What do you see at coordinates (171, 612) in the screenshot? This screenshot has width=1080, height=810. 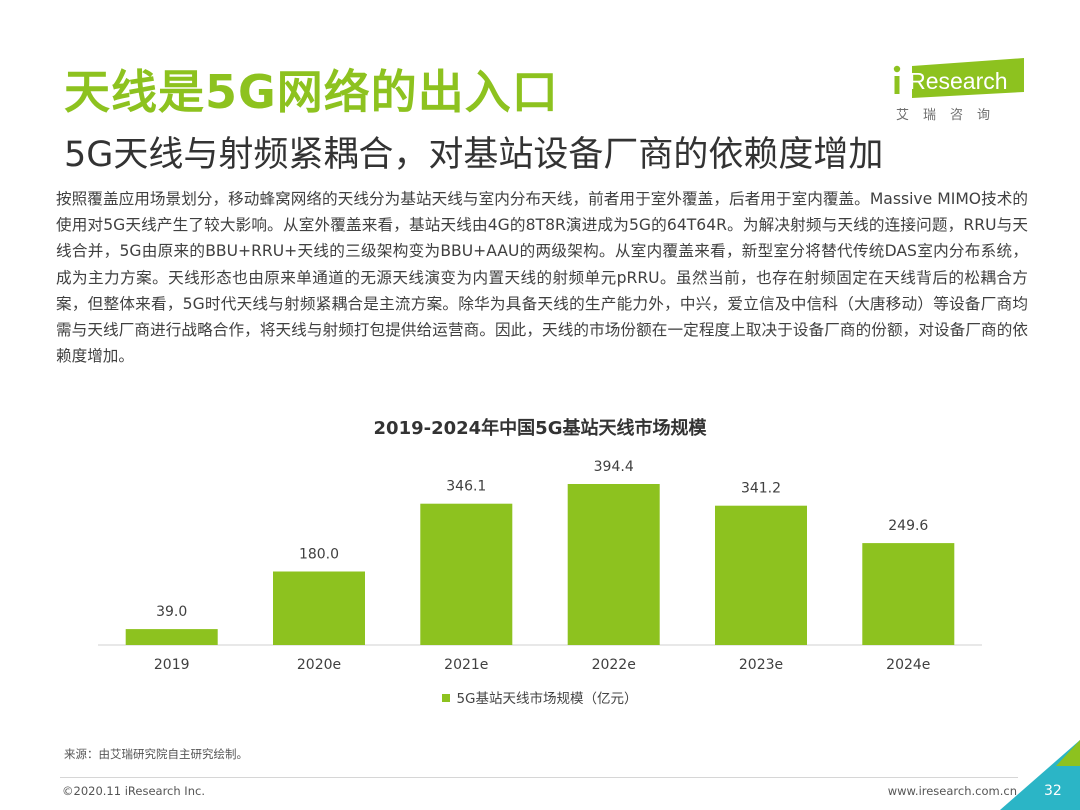 I see `data-label-2019: 39.0` at bounding box center [171, 612].